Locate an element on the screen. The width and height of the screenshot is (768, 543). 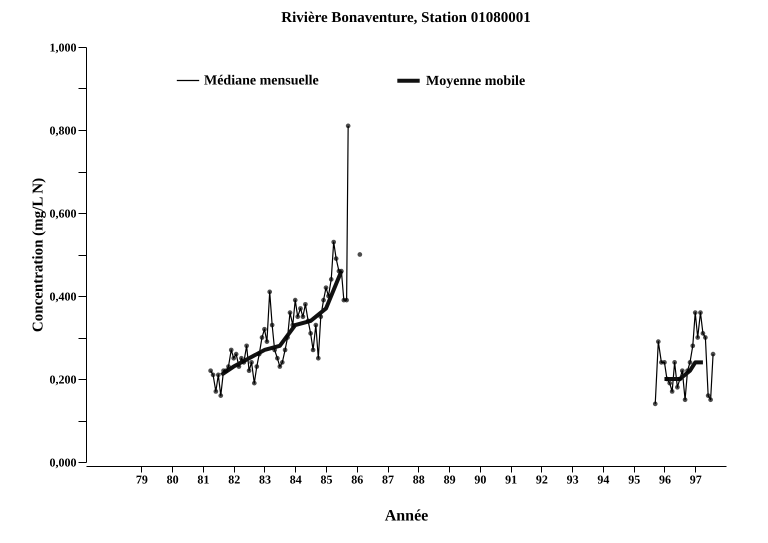
y-tick-label: 1,000 is located at coordinates (63, 47).